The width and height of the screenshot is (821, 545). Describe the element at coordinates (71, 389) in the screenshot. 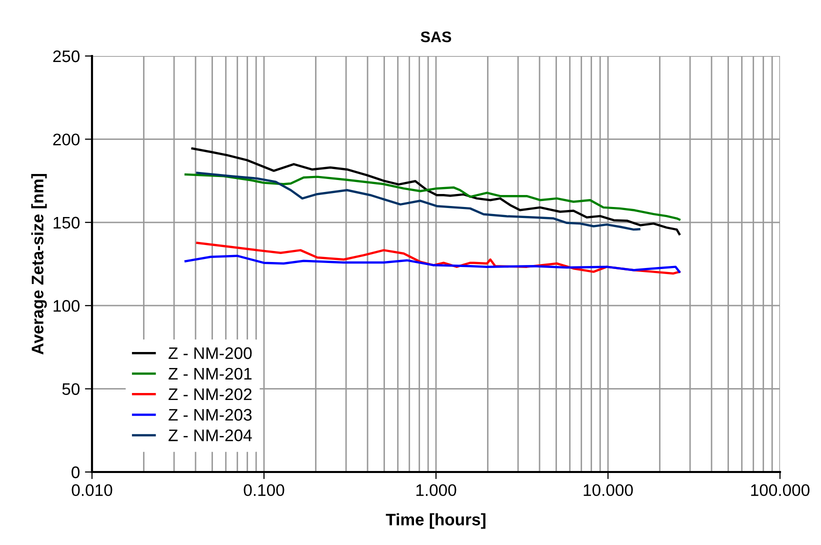

I see `y-tick-label: 50` at that location.